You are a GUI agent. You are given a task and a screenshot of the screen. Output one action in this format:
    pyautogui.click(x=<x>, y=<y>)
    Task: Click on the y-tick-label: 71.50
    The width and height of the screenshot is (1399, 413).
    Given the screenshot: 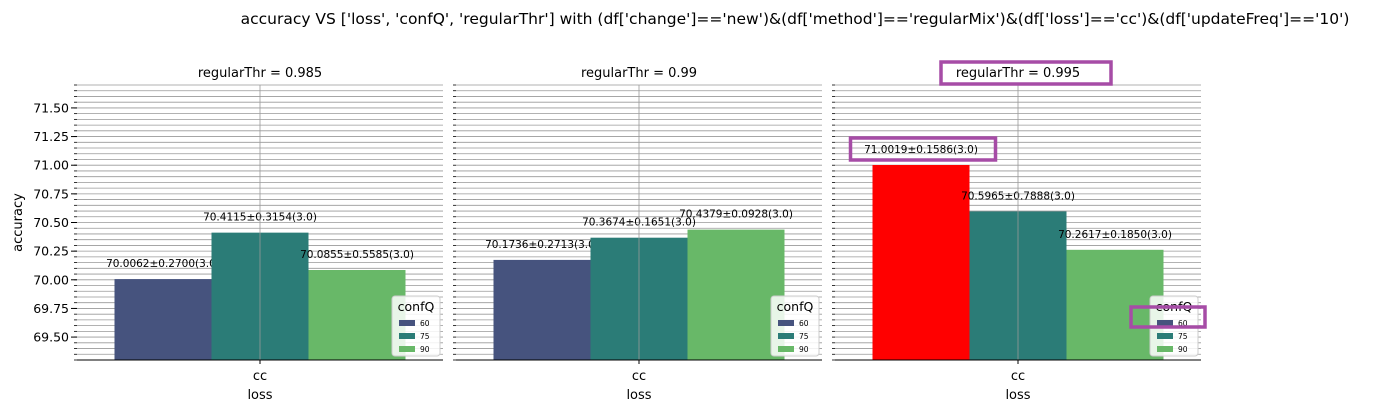 What is the action you would take?
    pyautogui.click(x=51, y=107)
    